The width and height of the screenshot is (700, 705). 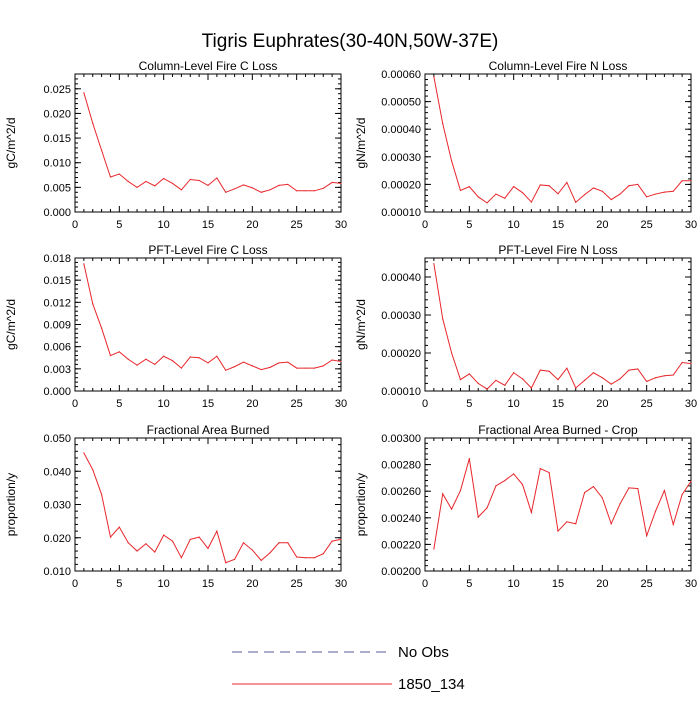 What do you see at coordinates (401, 545) in the screenshot?
I see `y-tick-label: 0.00220` at bounding box center [401, 545].